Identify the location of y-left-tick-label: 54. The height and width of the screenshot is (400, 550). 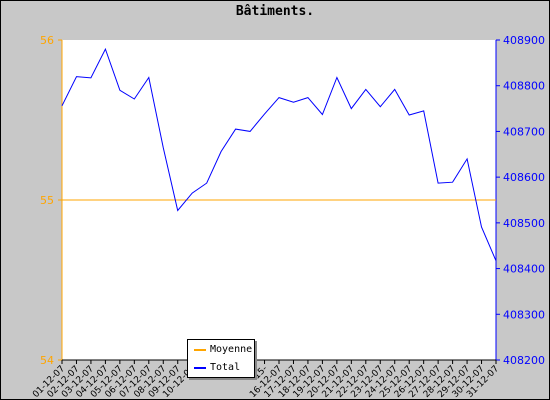
(47, 360).